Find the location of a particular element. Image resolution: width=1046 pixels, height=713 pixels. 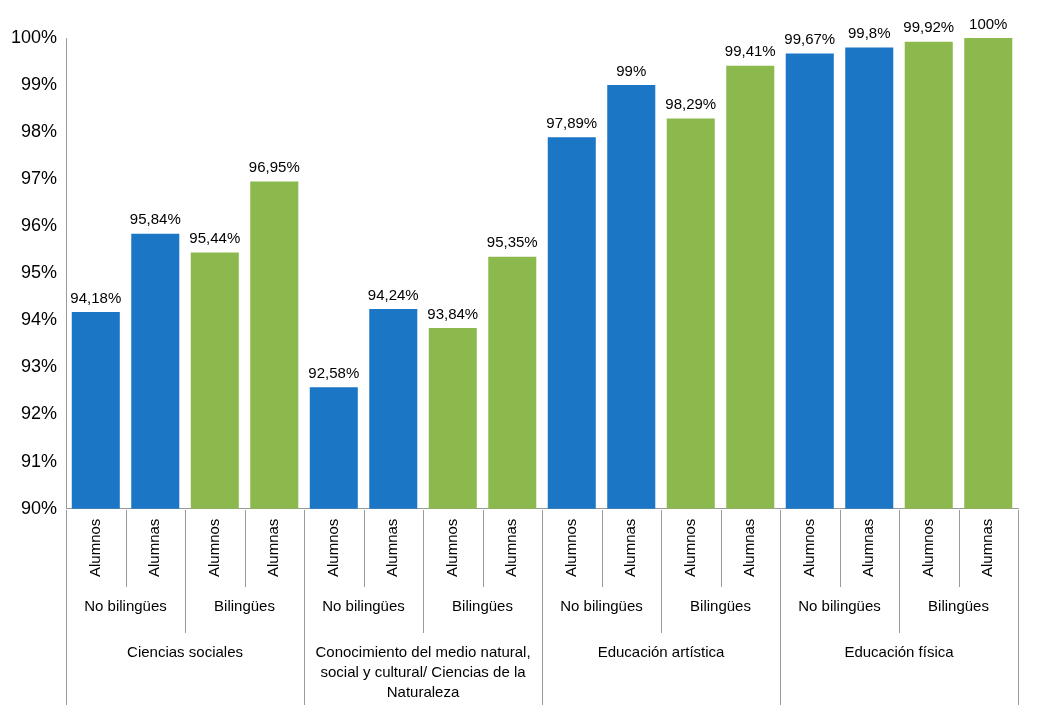

data-label: 99,8% is located at coordinates (869, 33).